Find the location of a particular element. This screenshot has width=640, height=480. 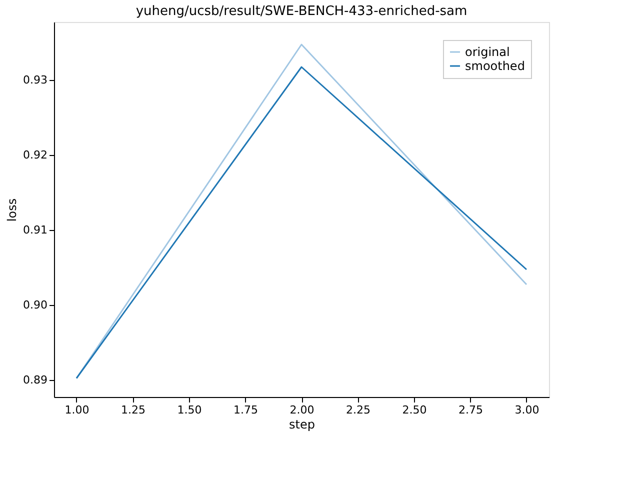

x-tick-label: 1.75 is located at coordinates (246, 410).